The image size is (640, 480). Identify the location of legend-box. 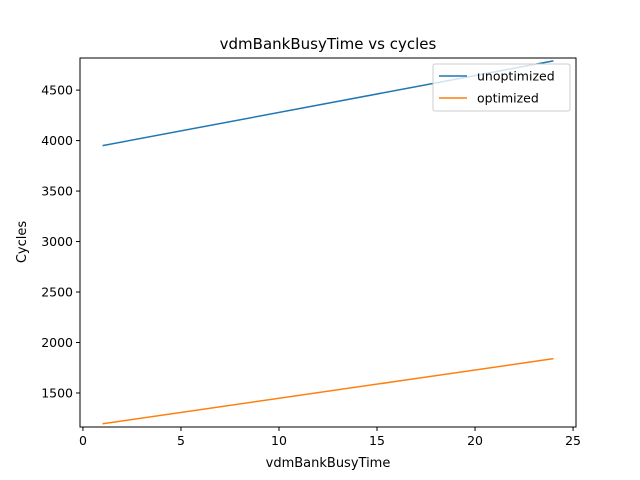
(501, 87).